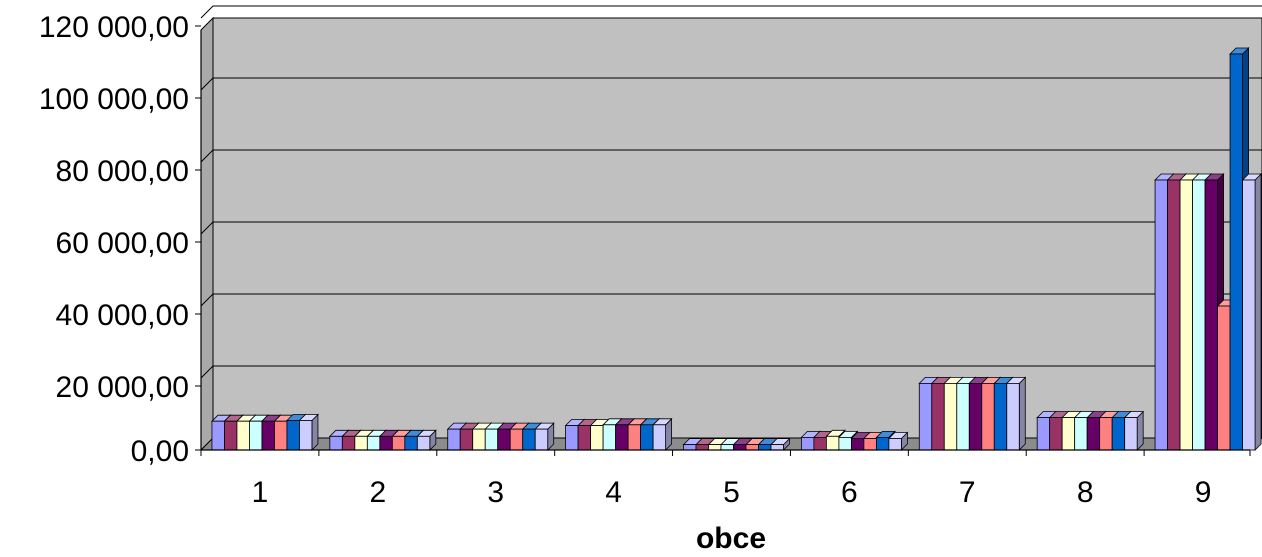  Describe the element at coordinates (114, 99) in the screenshot. I see `y-tick-label: 100 000,00` at that location.